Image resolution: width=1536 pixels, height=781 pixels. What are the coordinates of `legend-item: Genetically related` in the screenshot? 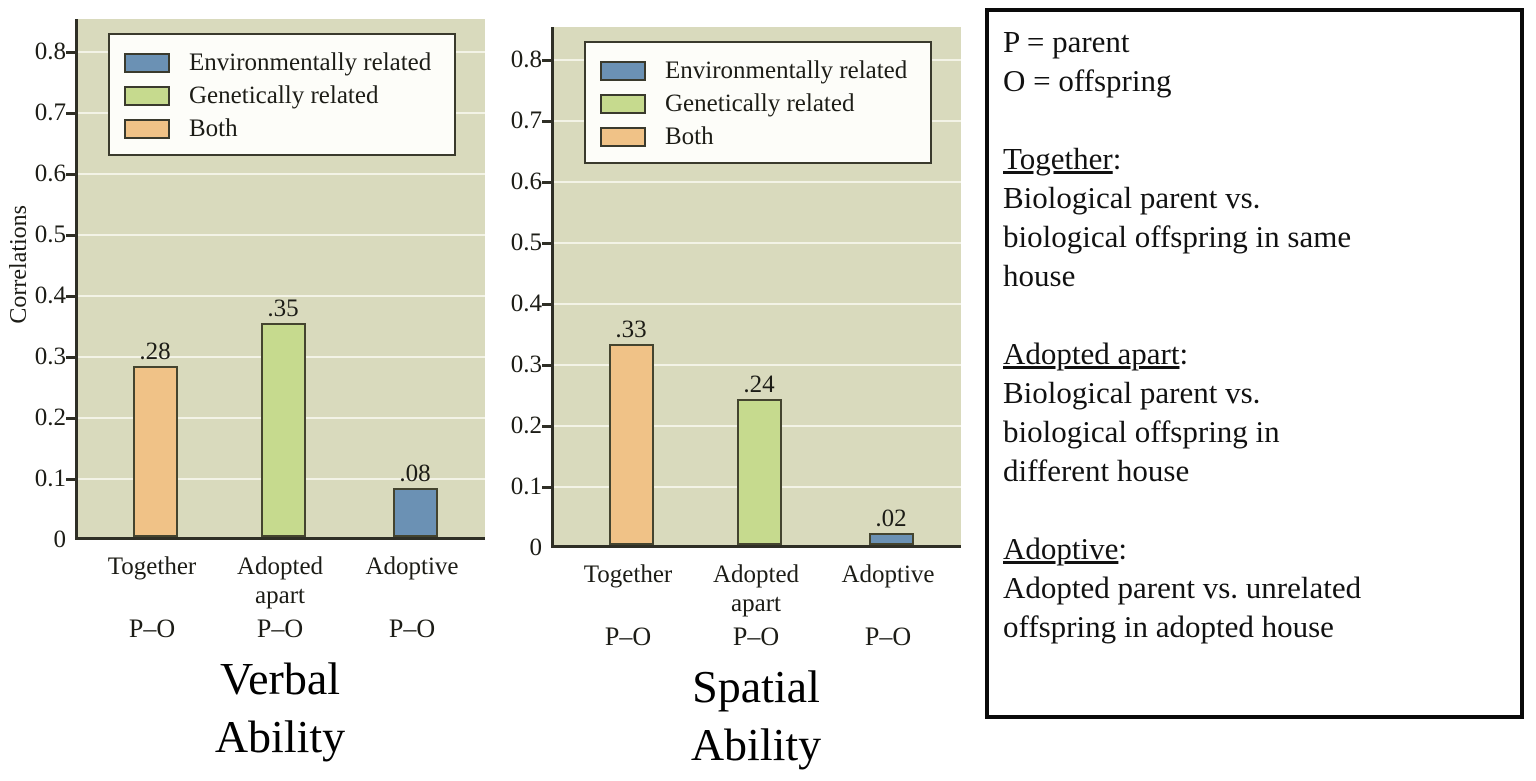 It's located at (759, 103).